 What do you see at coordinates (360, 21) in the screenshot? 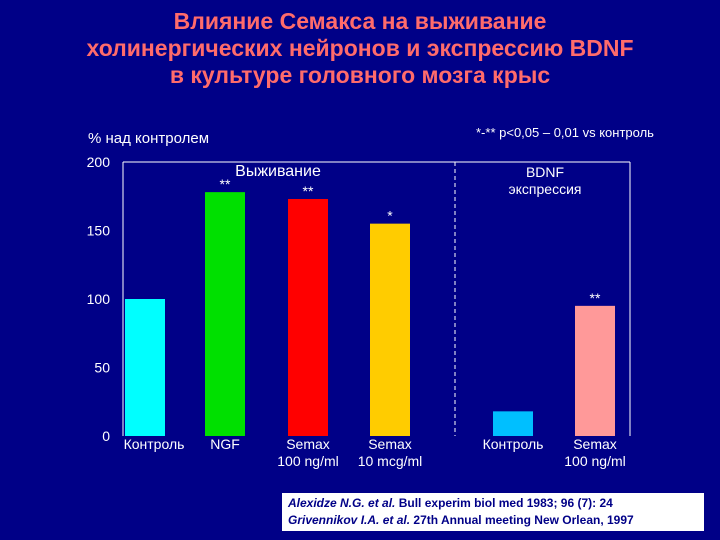
I see `title-line-1: Влияние Семакса на выживание` at bounding box center [360, 21].